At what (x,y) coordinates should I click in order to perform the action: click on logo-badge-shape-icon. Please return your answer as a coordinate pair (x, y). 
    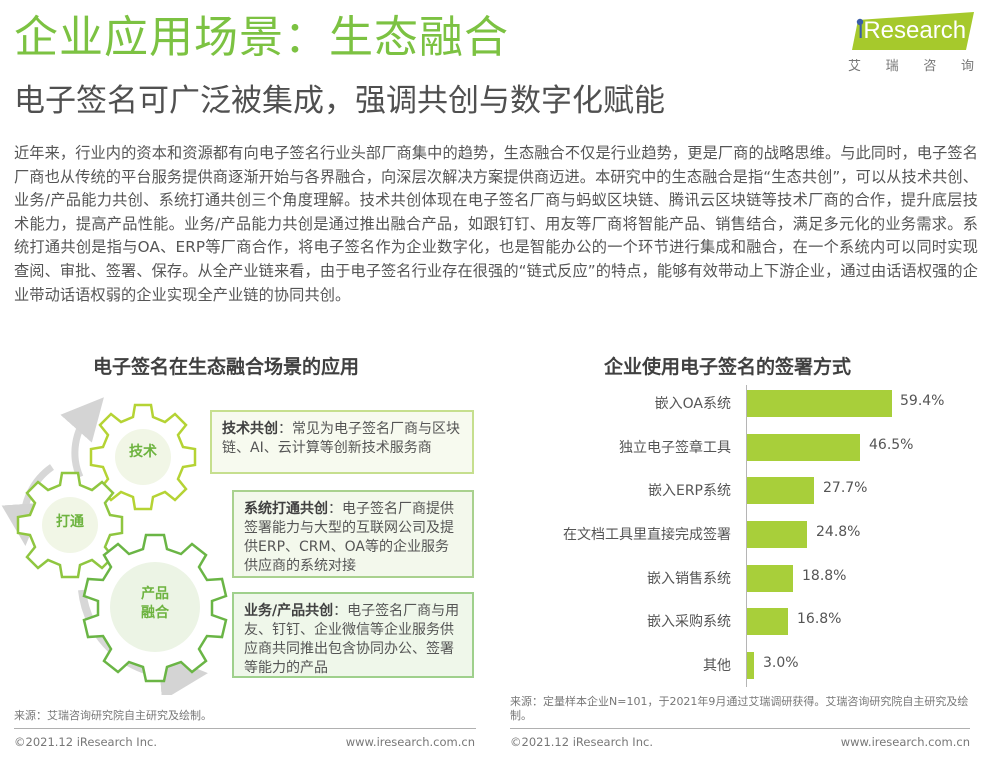
    Looking at the image, I should click on (913, 31).